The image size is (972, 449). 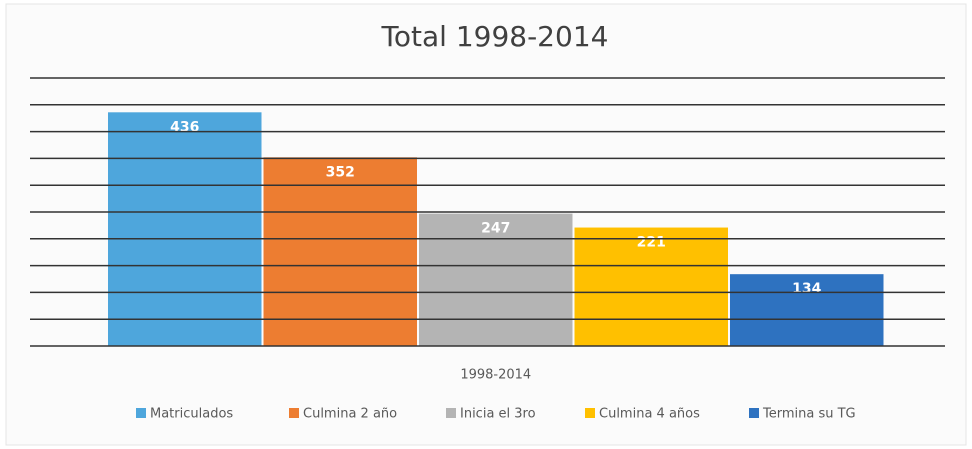 I want to click on data-label: 436, so click(x=184, y=127).